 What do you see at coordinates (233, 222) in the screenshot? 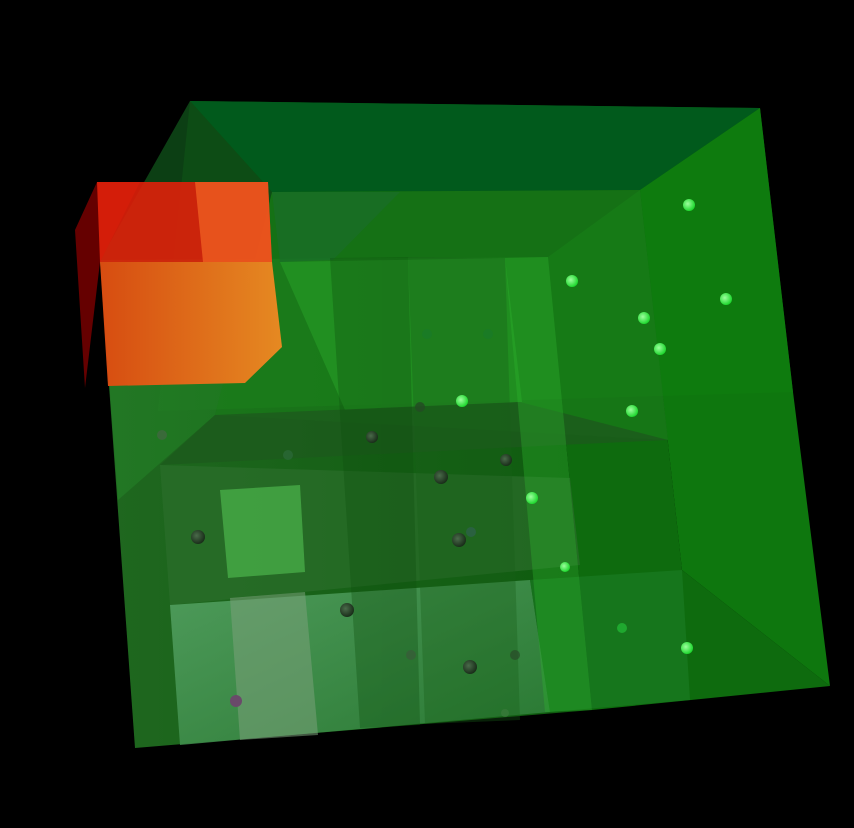
I see `highlight-box-top-right` at bounding box center [233, 222].